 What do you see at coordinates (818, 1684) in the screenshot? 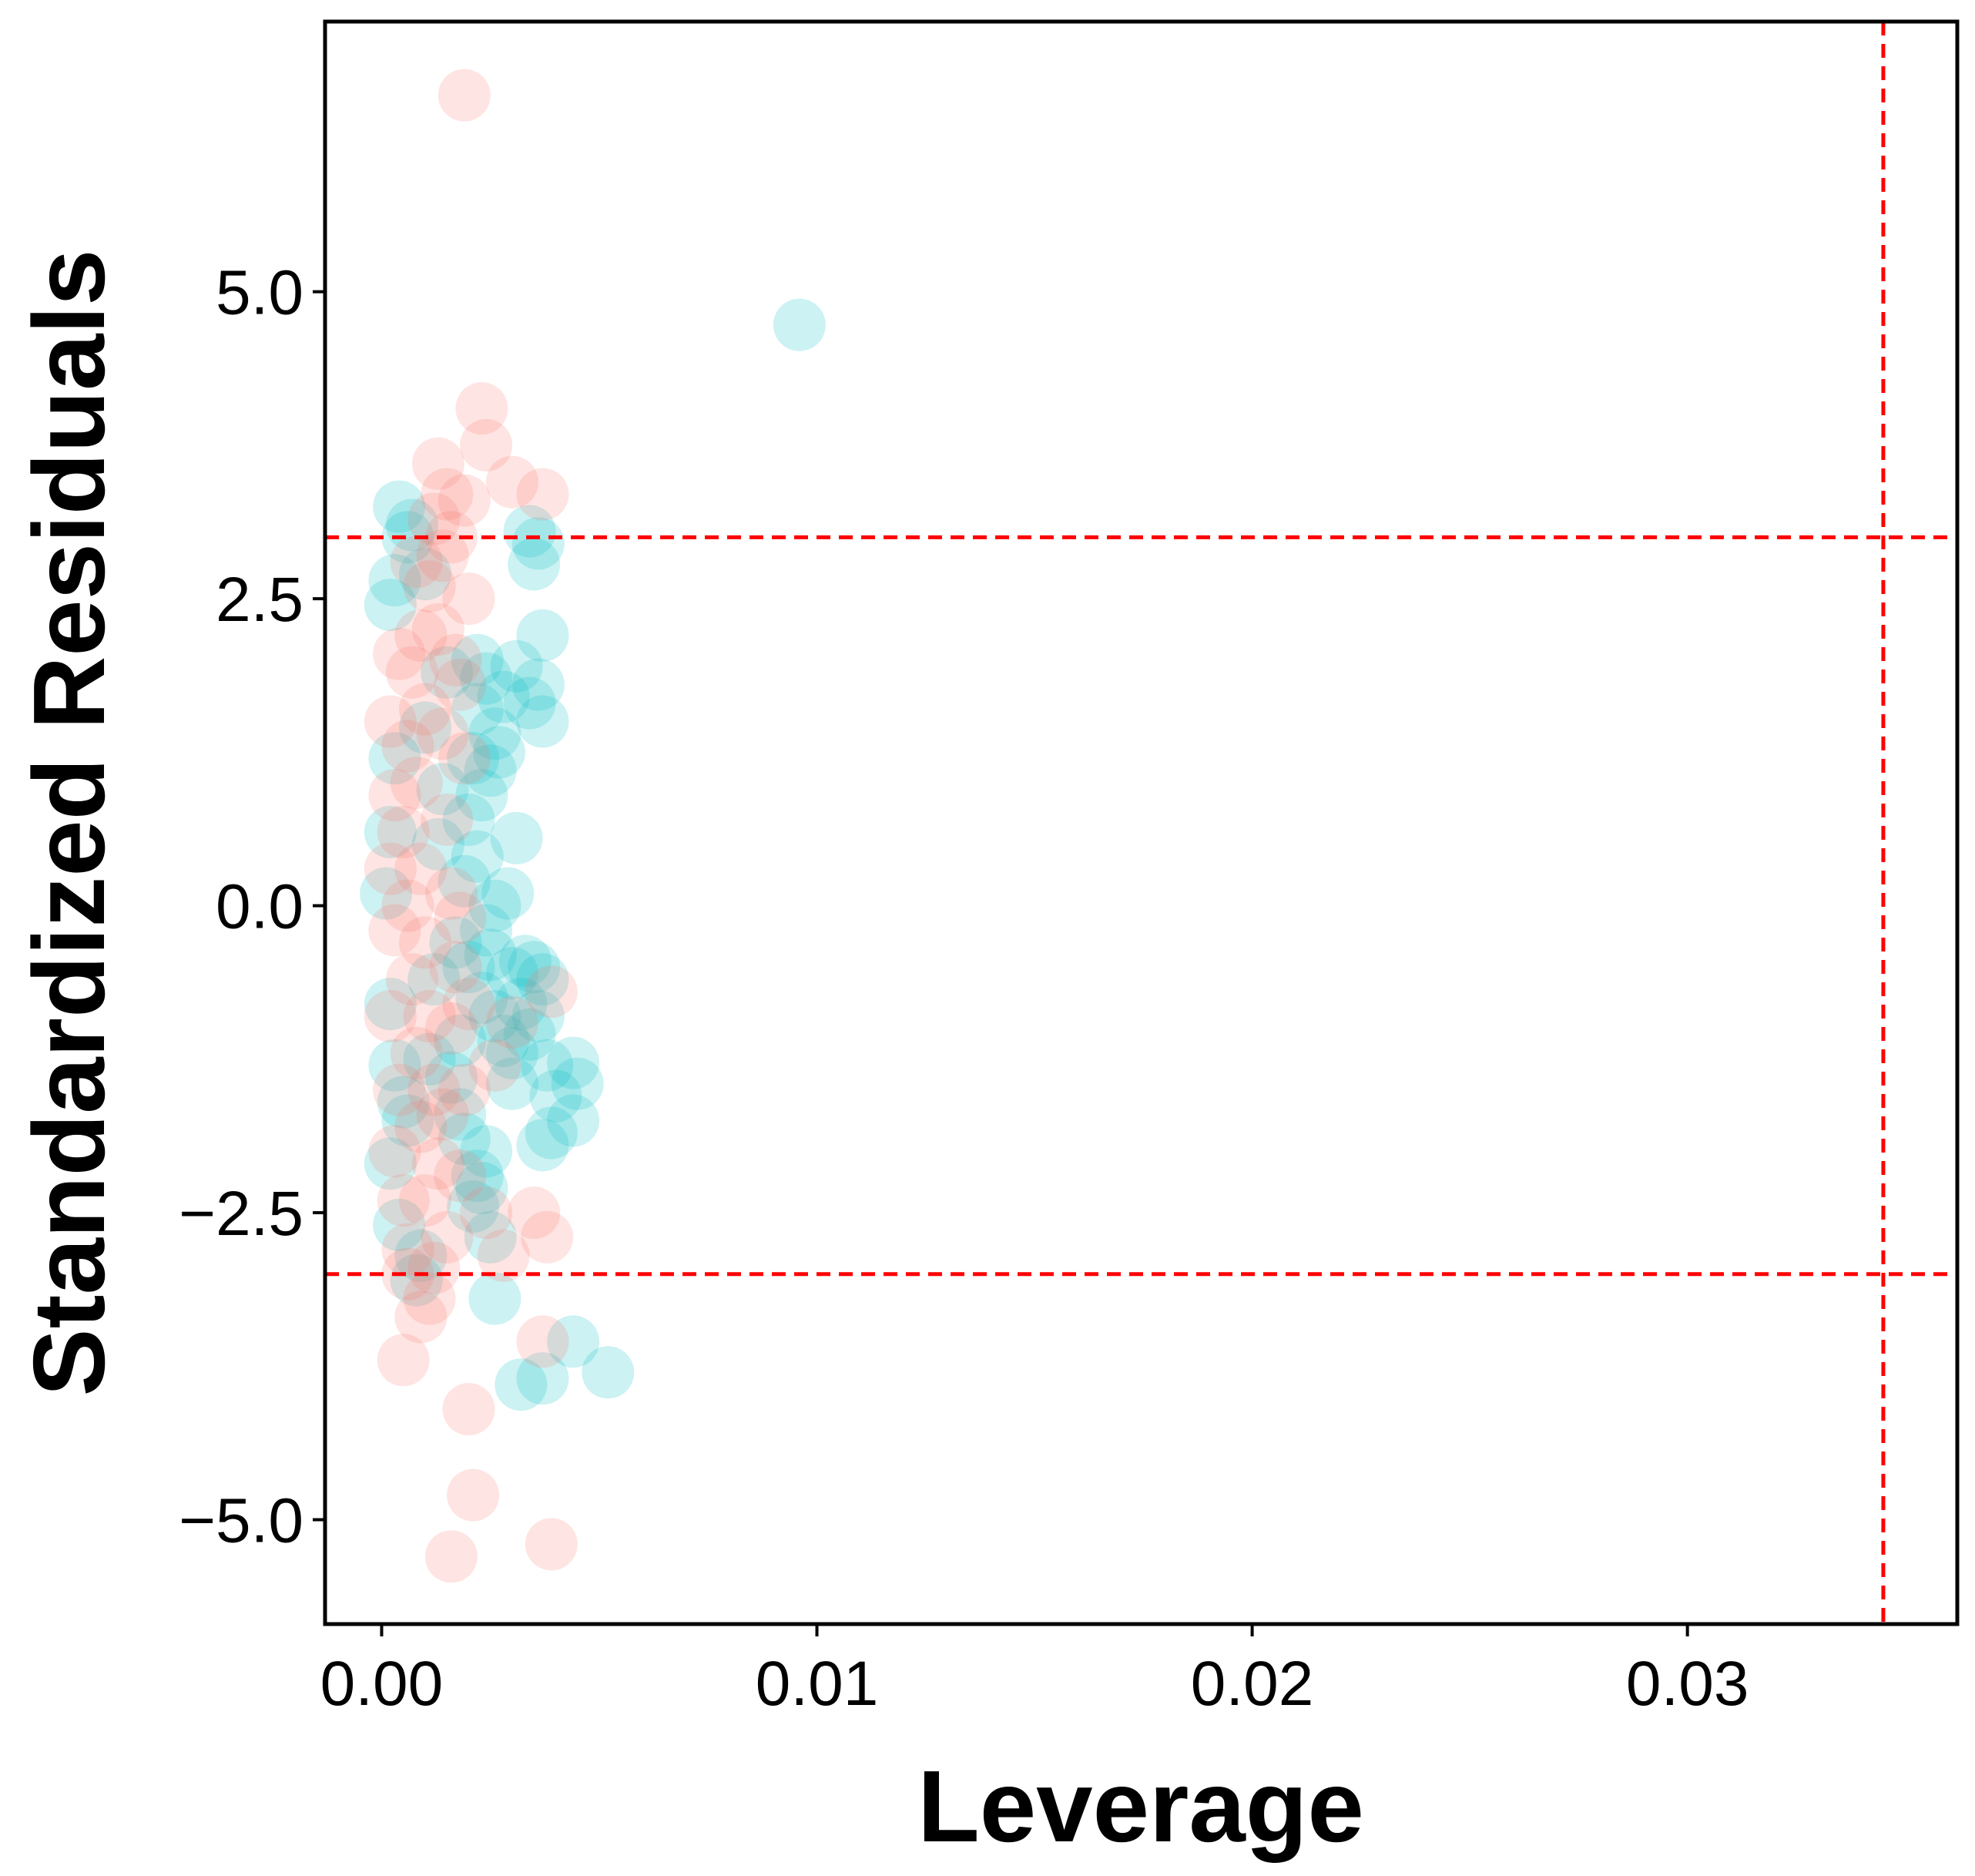
I see `x-tick-label-1: 0.01` at bounding box center [818, 1684].